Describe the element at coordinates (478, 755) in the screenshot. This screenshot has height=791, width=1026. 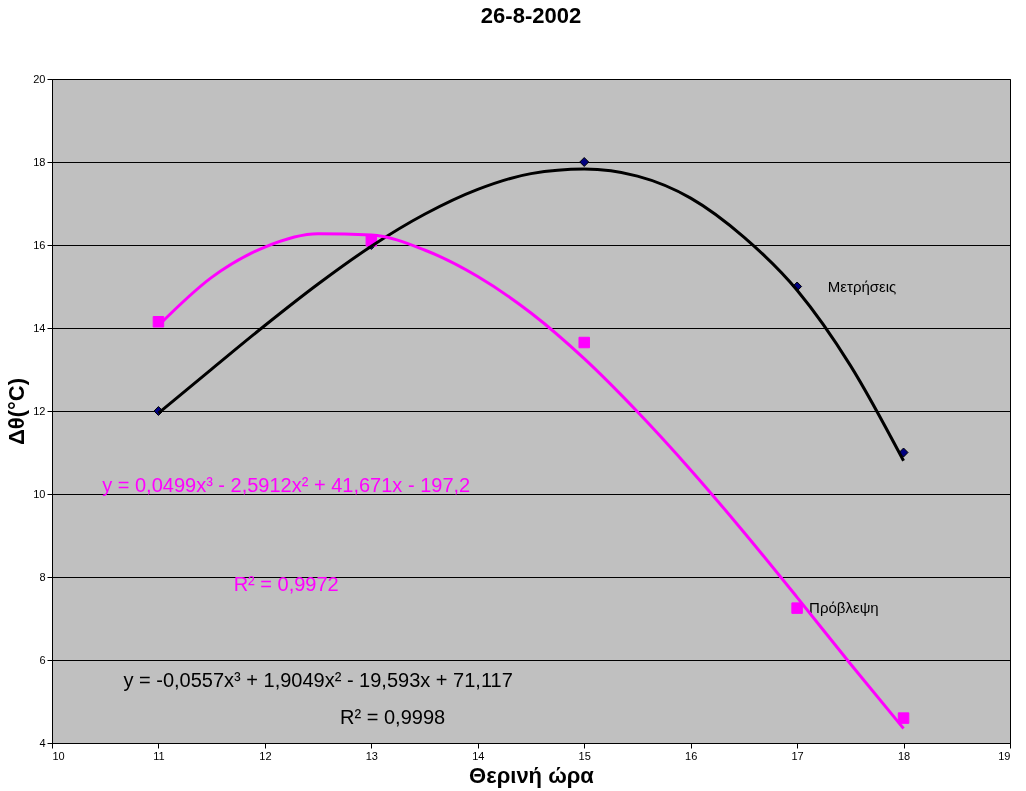
I see `x-tick-label: 14` at that location.